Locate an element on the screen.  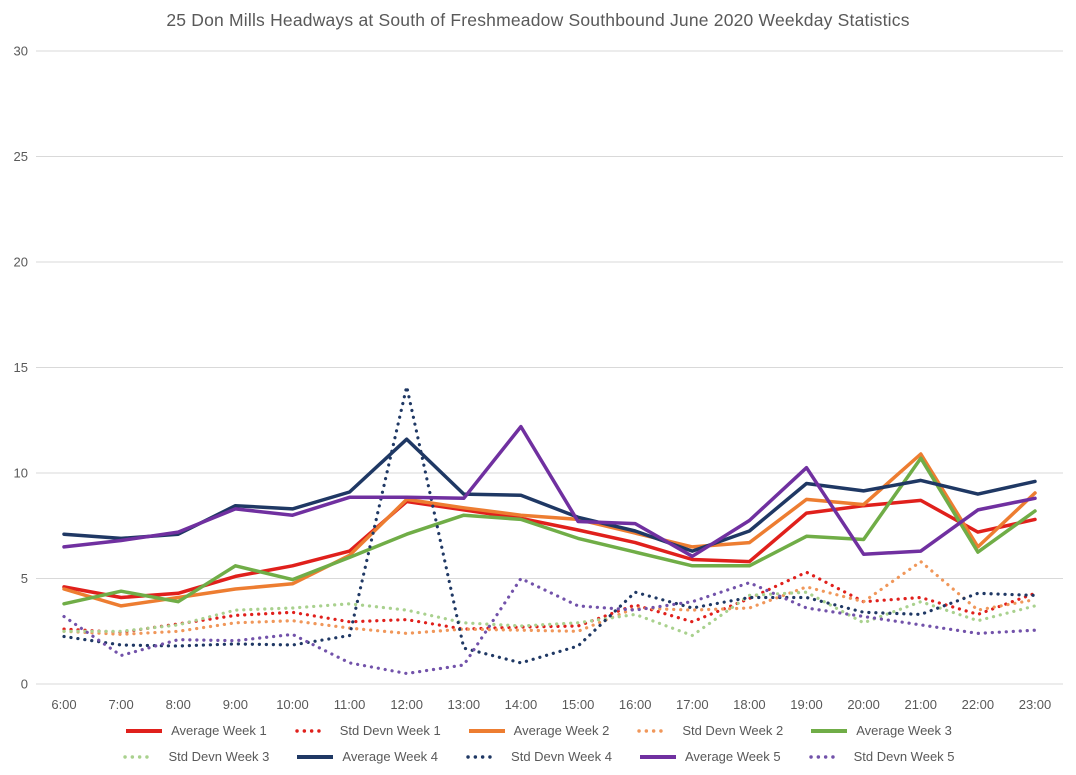
x-axis-label: 17:00 is located at coordinates (692, 704).